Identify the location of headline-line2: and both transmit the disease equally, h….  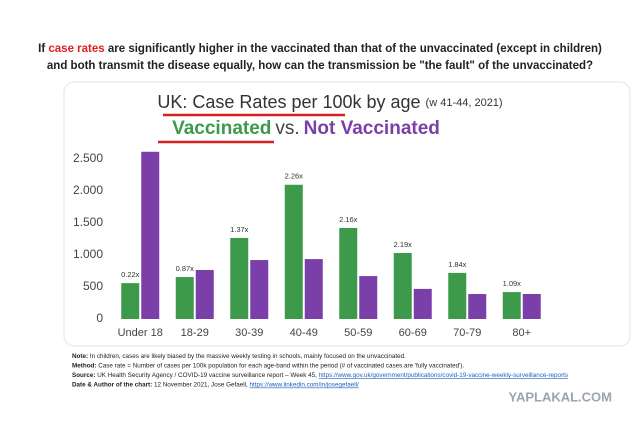
(320, 66).